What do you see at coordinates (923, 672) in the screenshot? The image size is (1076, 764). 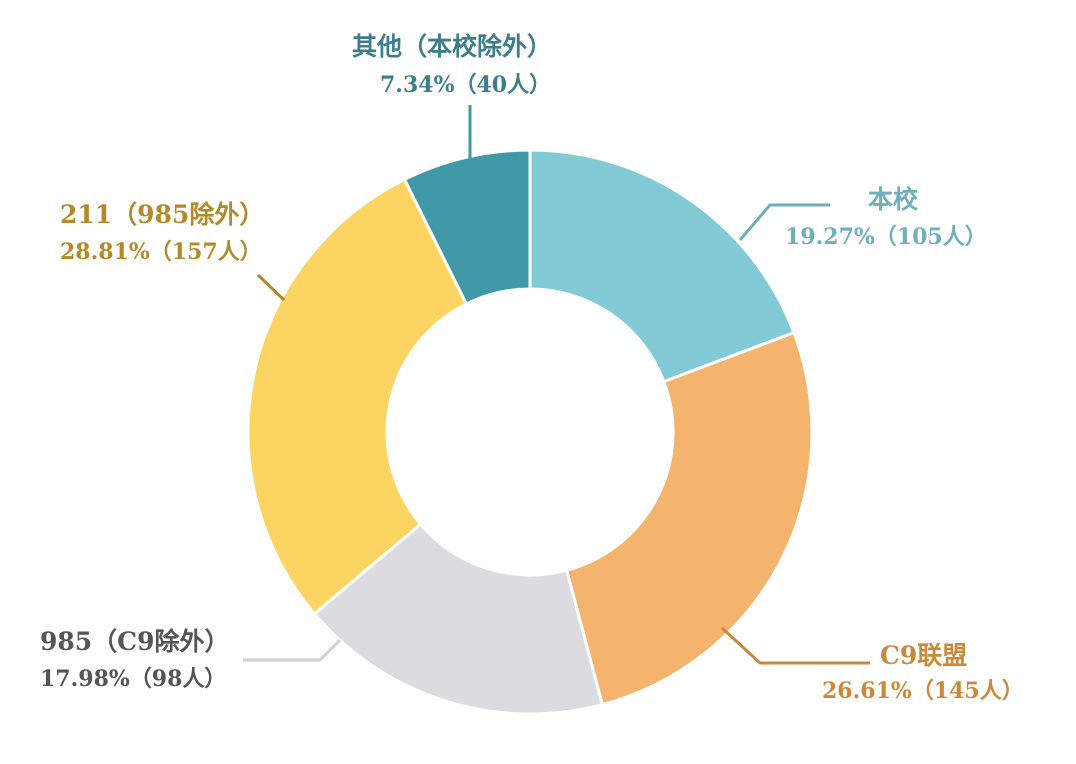 I see `label-group-c9: C9联盟 26.61%（145人）` at bounding box center [923, 672].